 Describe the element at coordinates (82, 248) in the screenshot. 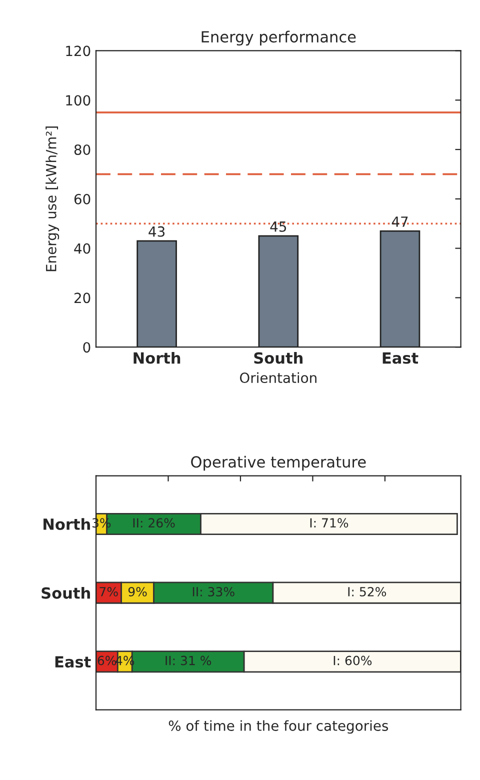

I see `y-tick-label: 40` at that location.